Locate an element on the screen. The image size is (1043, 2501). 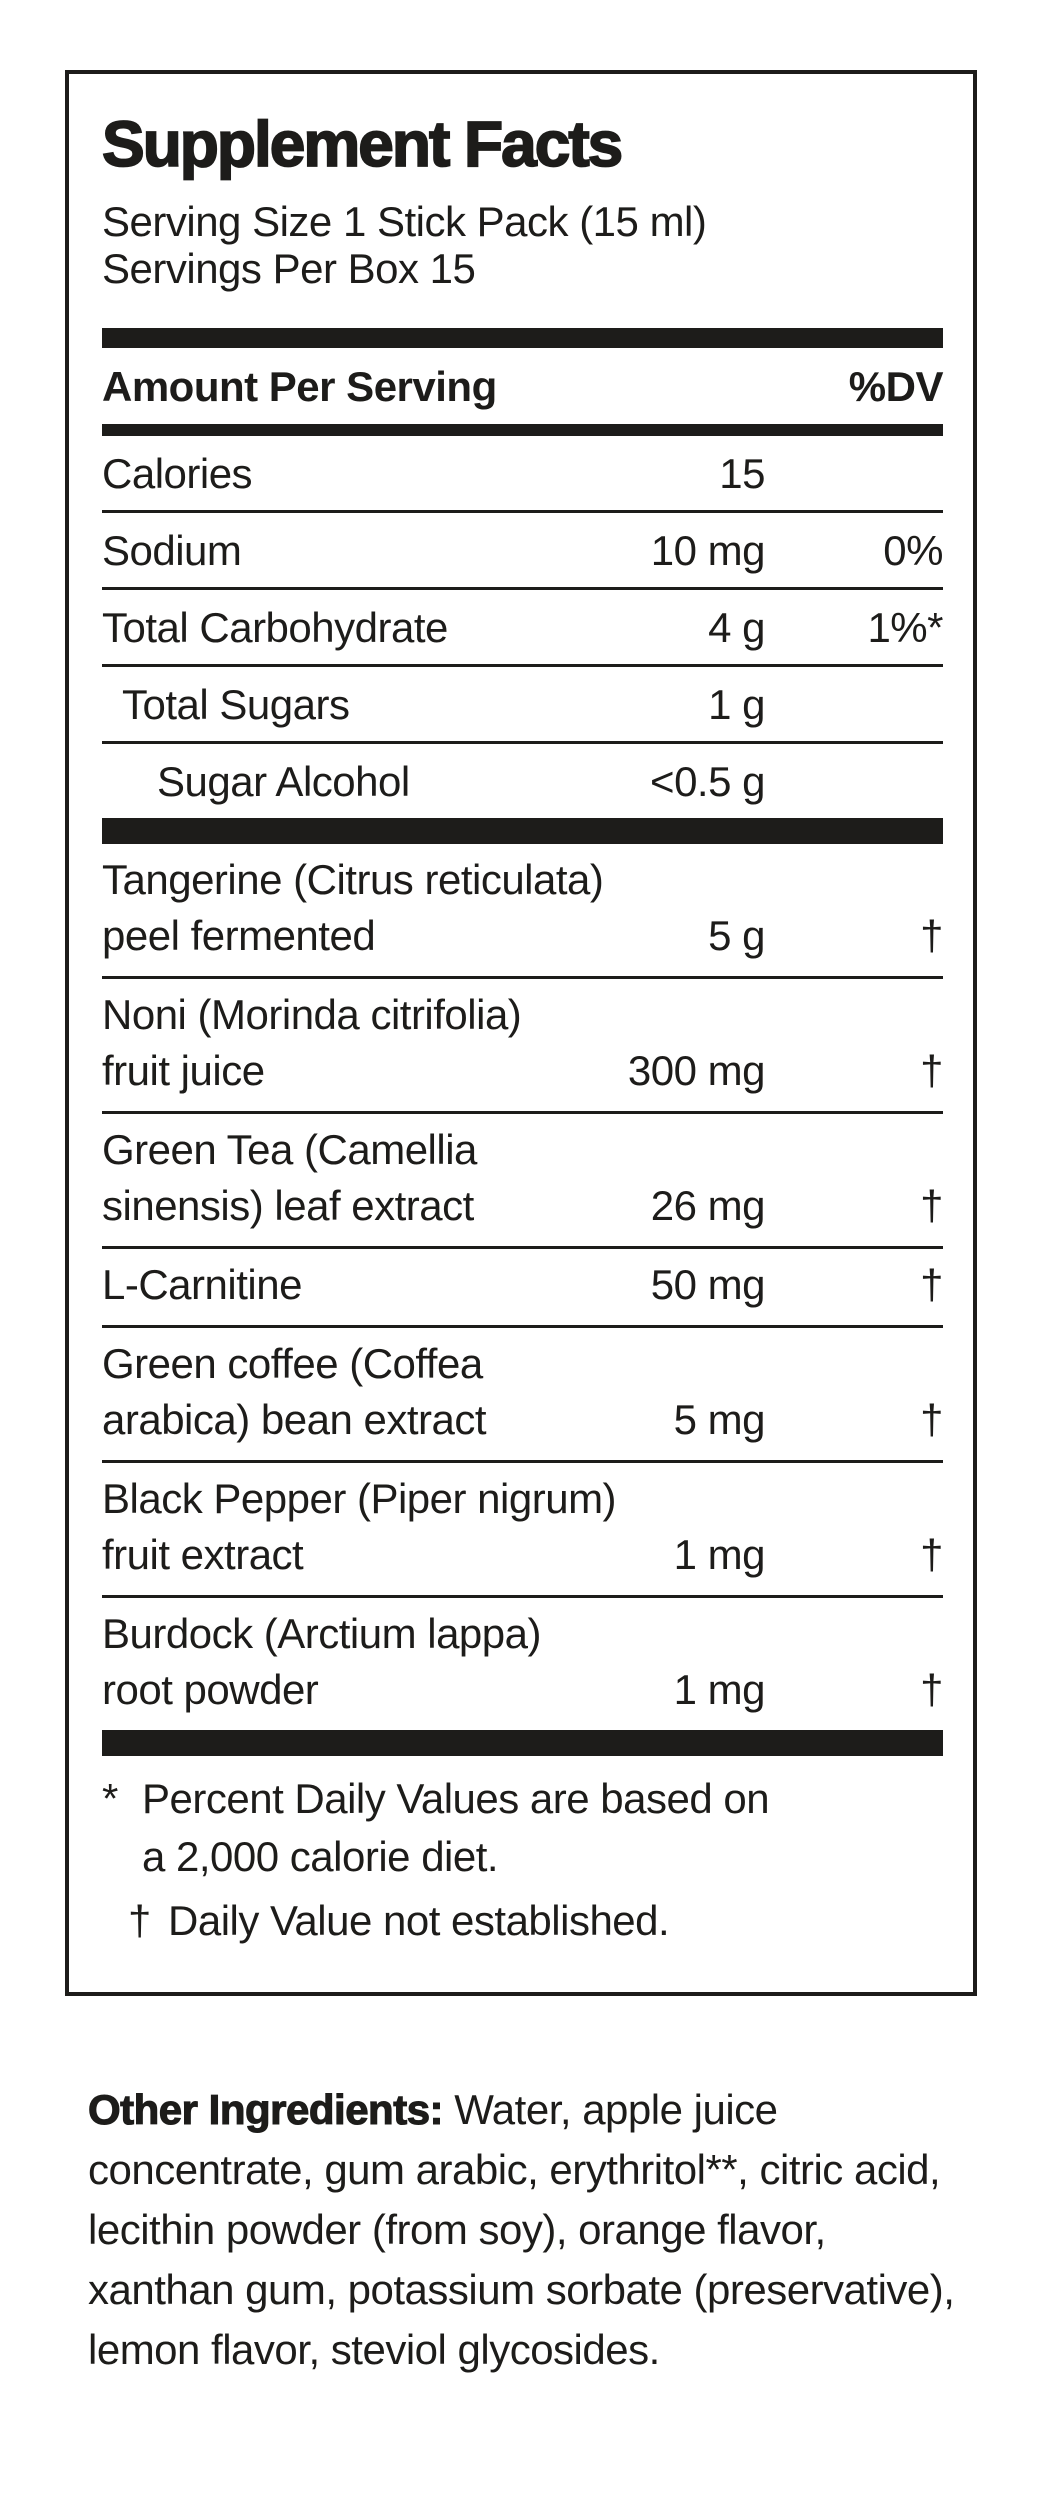
nutrient-amount: 1 g is located at coordinates (736, 704).